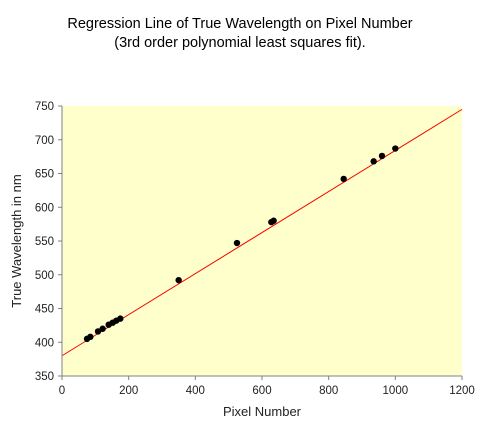  I want to click on y-tick-label: 350, so click(44, 377).